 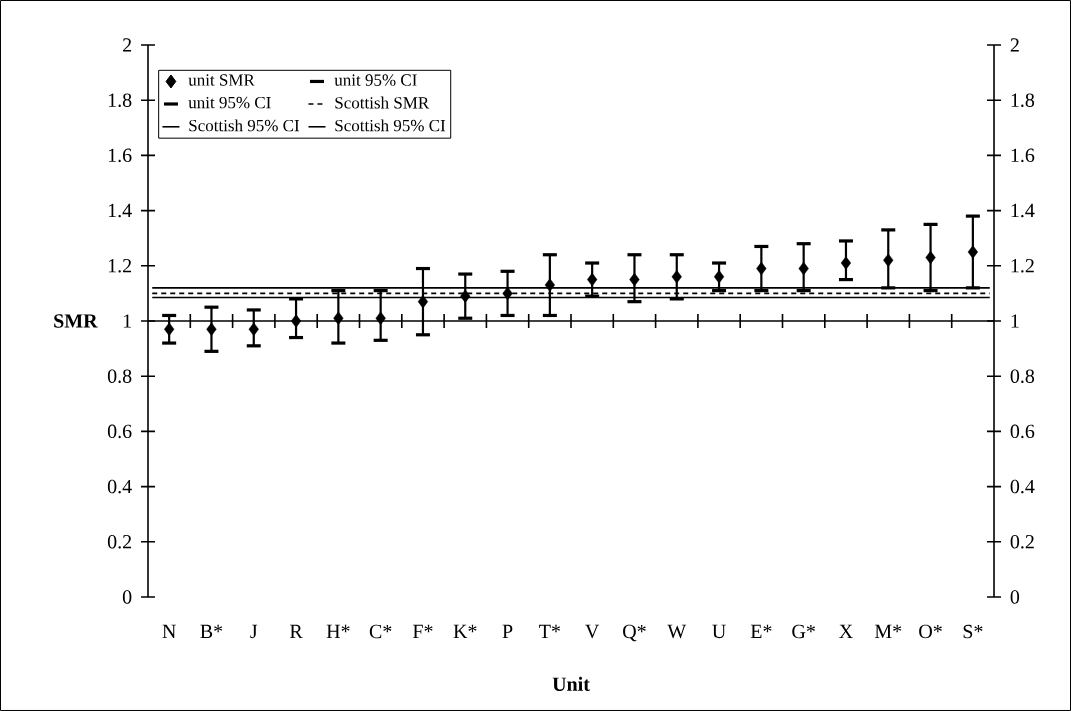 What do you see at coordinates (119, 542) in the screenshot?
I see `y-tick-label: 0.2` at bounding box center [119, 542].